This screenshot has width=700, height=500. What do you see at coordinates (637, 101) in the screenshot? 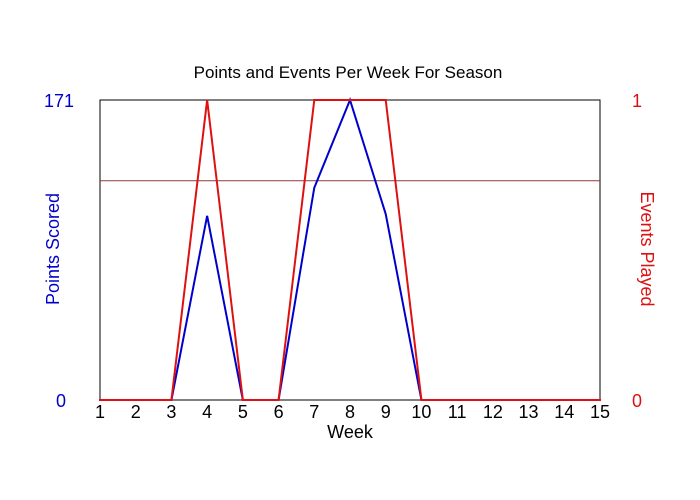
I see `right-axis-tick-max: 1` at bounding box center [637, 101].